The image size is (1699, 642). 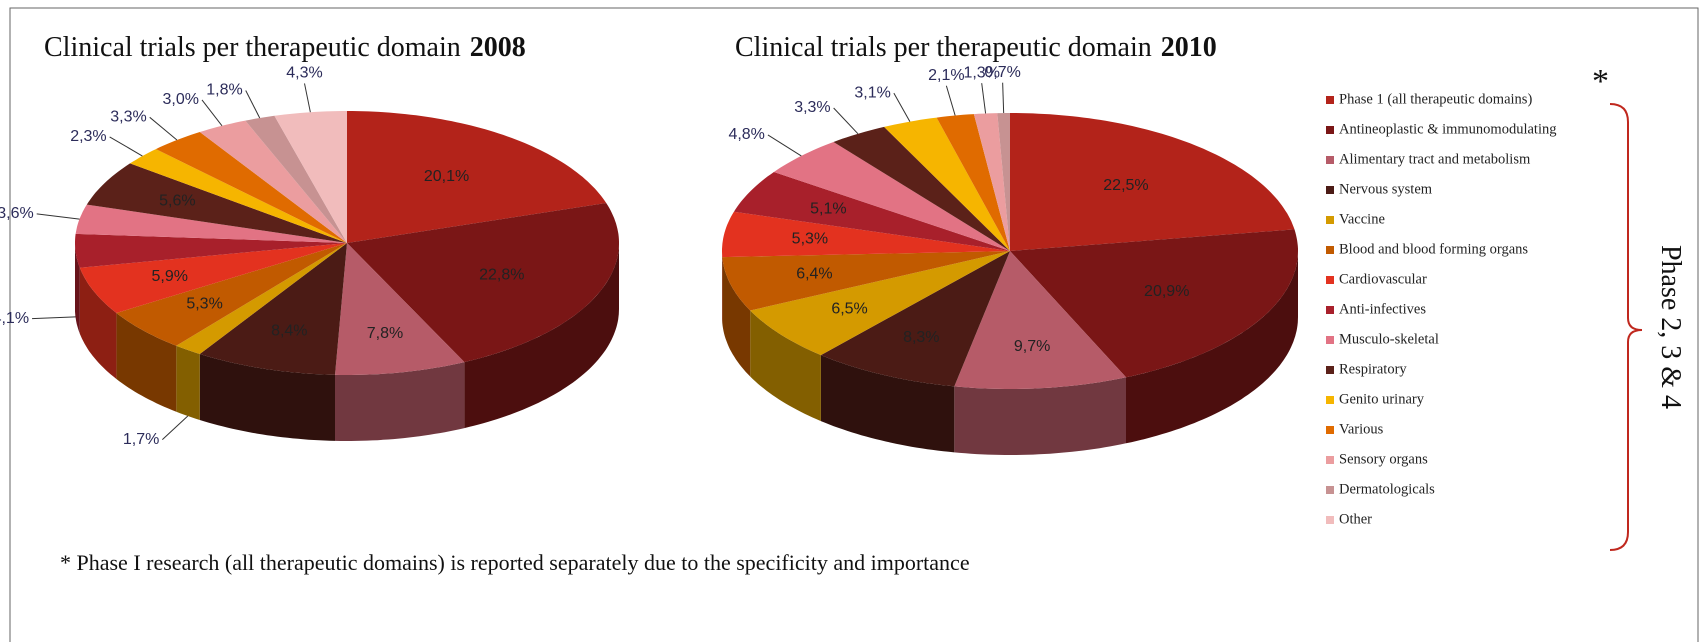 What do you see at coordinates (498, 47) in the screenshot?
I see `title-year: 2008` at bounding box center [498, 47].